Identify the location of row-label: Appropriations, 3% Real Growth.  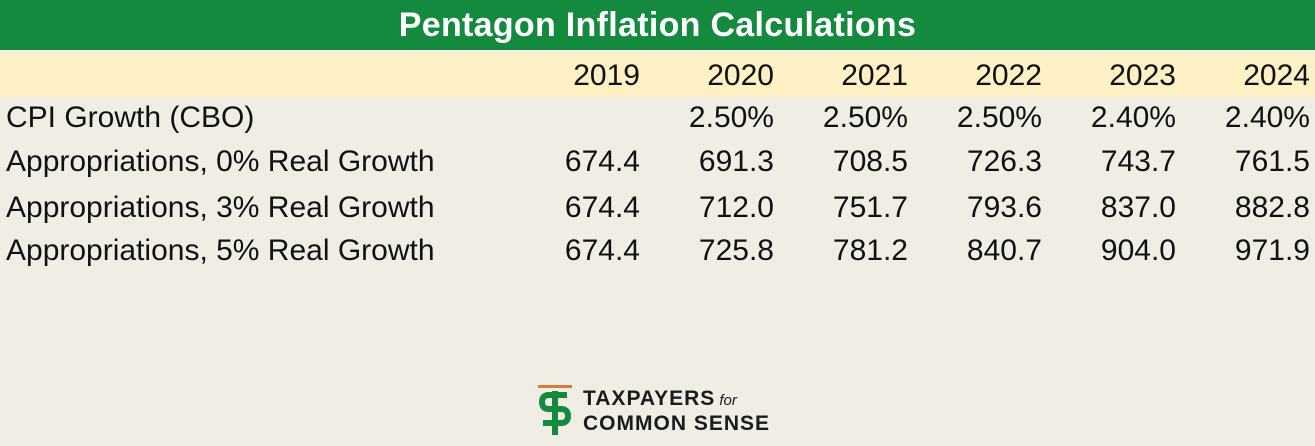
(220, 207).